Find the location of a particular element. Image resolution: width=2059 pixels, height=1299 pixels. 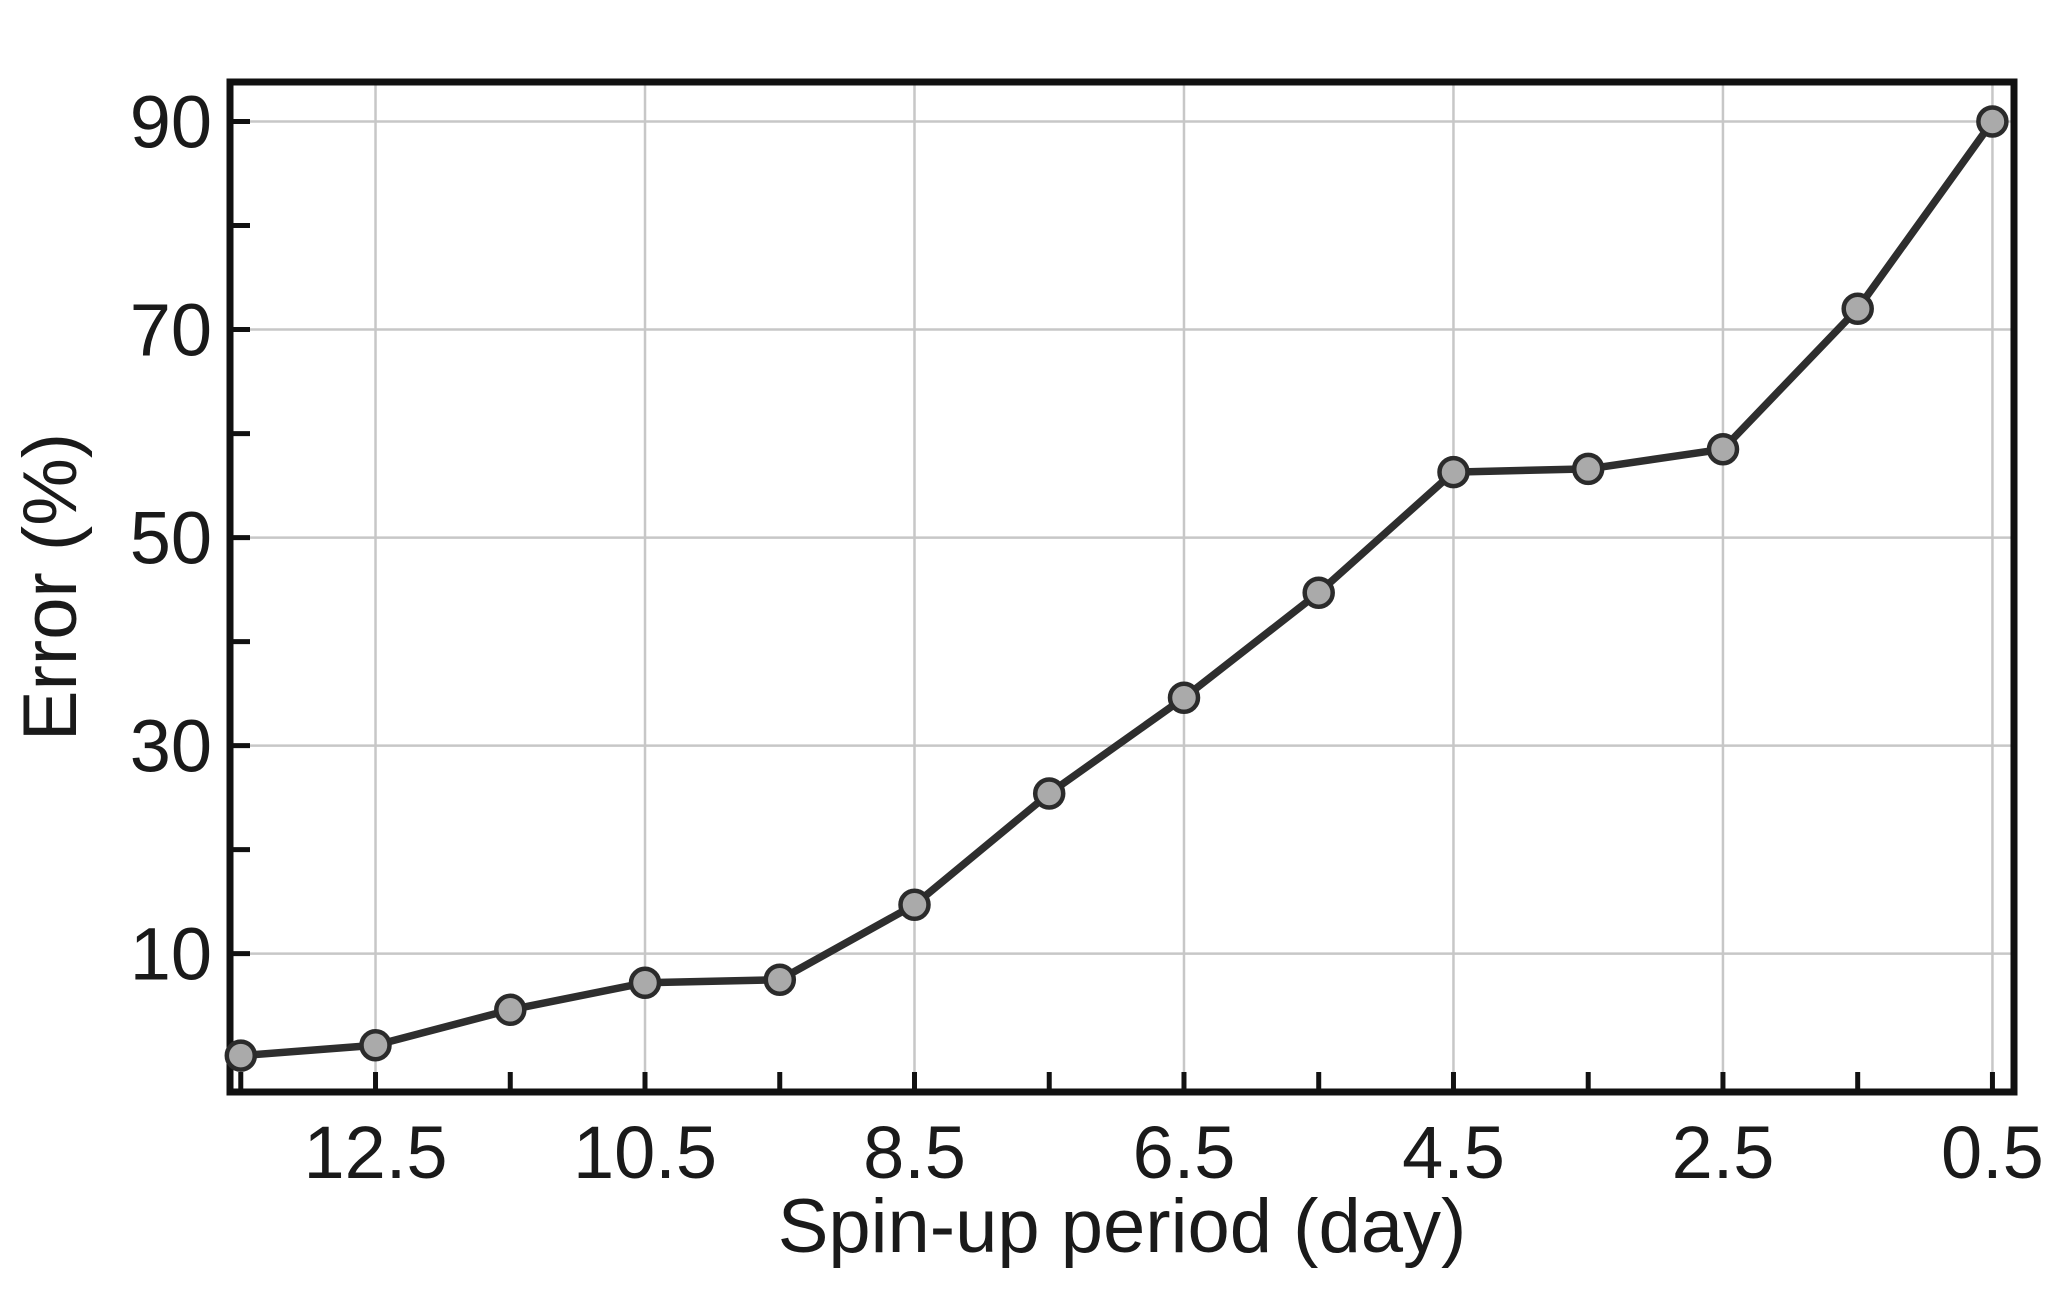

x-tick-label: 4.5 is located at coordinates (1453, 1152).